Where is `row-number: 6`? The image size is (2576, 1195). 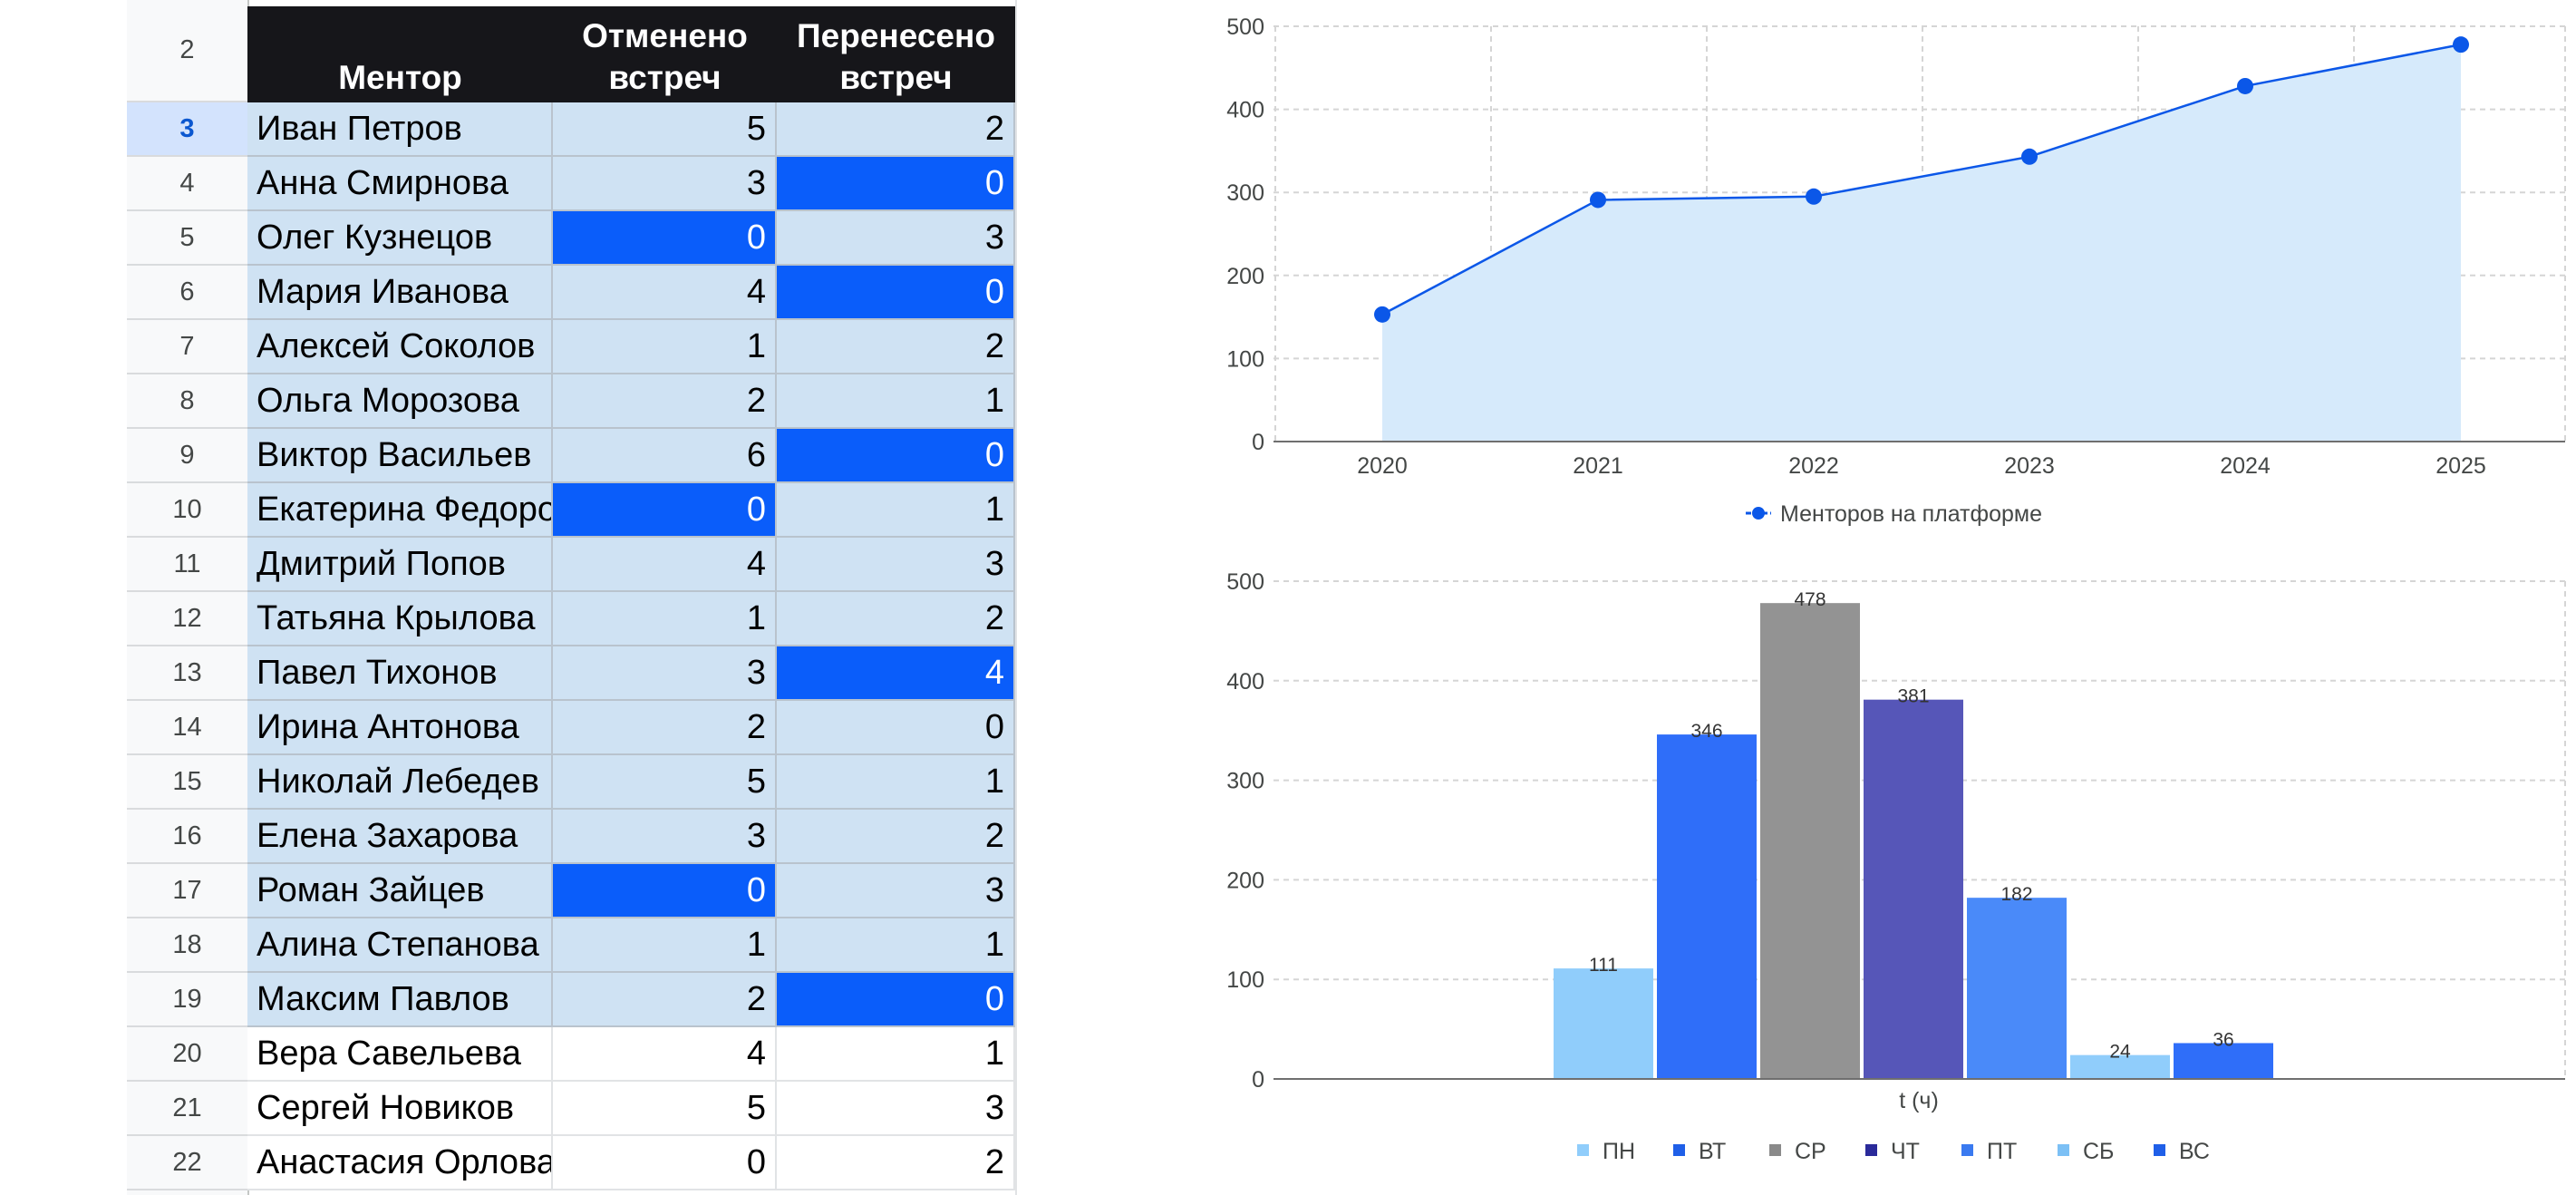
row-number: 6 is located at coordinates (187, 293).